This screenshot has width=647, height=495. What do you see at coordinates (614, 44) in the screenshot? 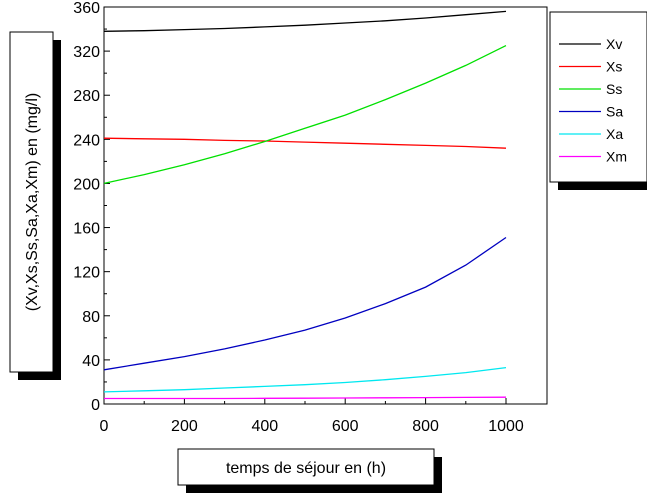
I see `legend-label-xv: Xv` at bounding box center [614, 44].